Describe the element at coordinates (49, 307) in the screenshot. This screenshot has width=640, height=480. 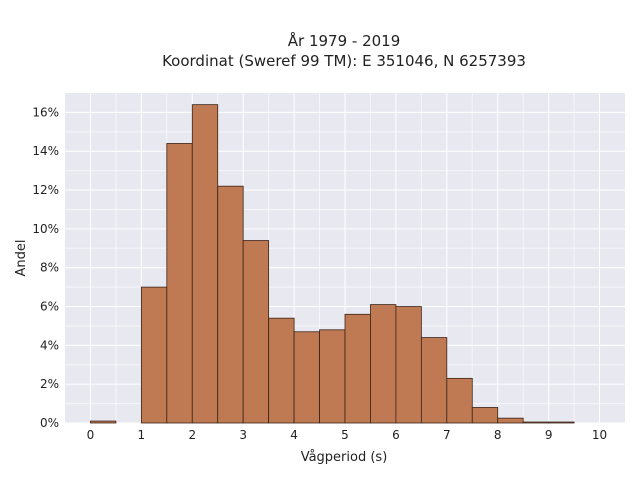
I see `y-tick-label-3: 6%` at that location.